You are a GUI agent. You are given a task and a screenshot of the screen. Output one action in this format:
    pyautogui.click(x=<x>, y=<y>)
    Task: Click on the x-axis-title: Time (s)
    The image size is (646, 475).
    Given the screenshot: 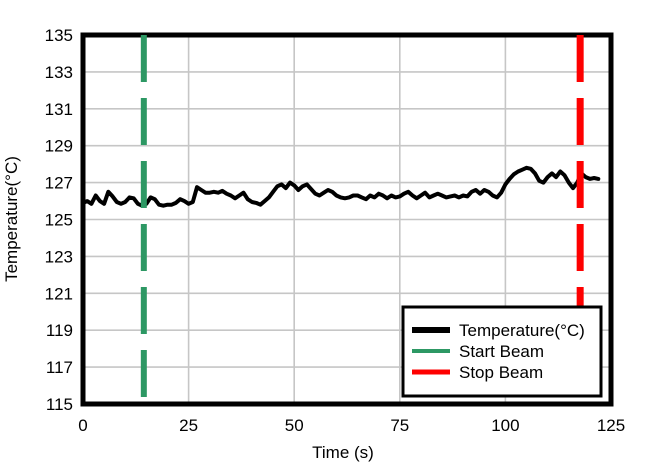 What is the action you would take?
    pyautogui.click(x=343, y=452)
    